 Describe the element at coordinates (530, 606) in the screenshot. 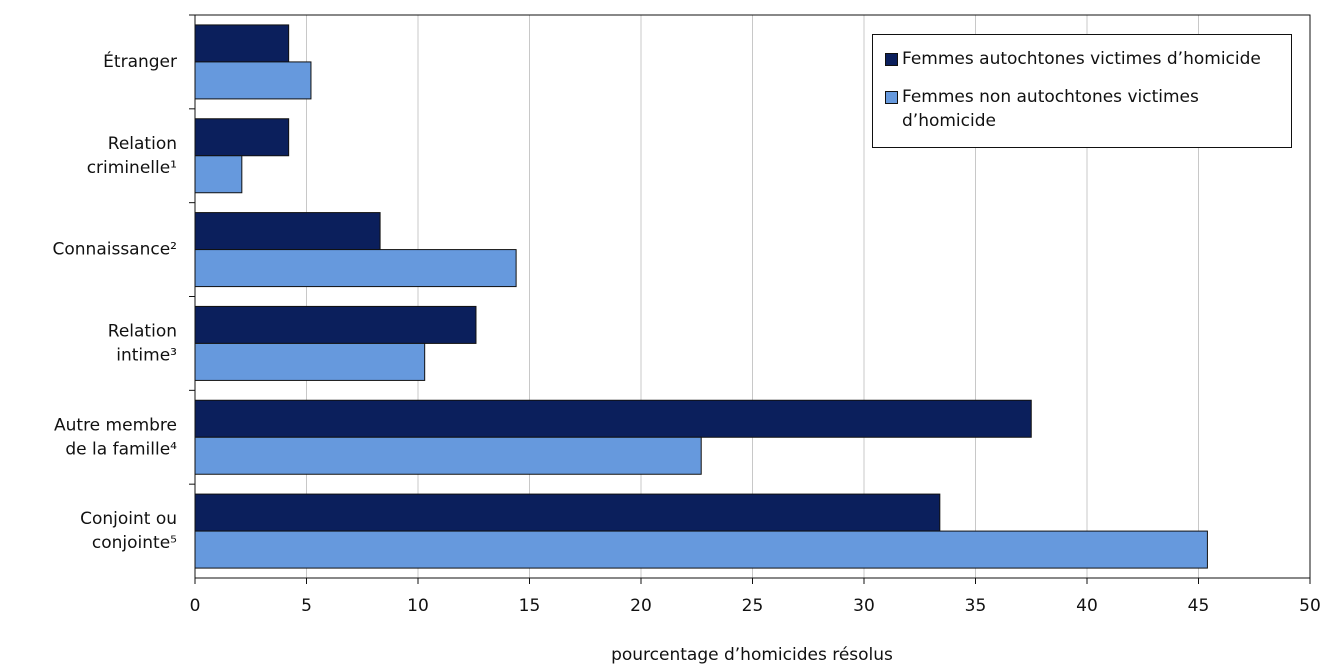

I see `x-tick-label: 15` at that location.